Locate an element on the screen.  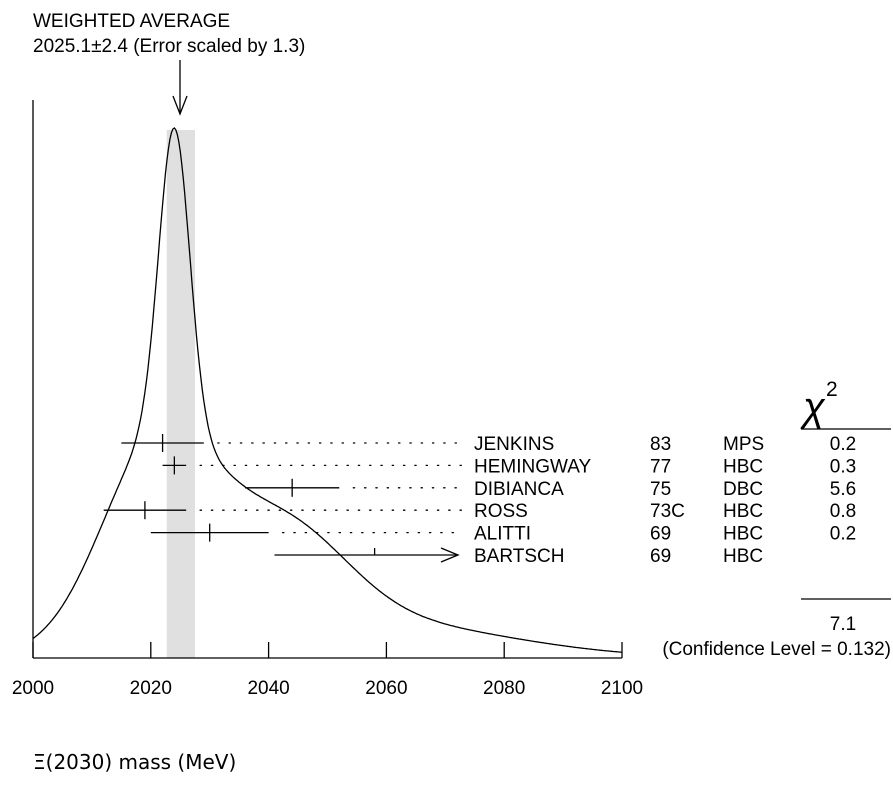
chart-subtitle: 2025.1±2.4 (Error scaled by 1.3) is located at coordinates (169, 46).